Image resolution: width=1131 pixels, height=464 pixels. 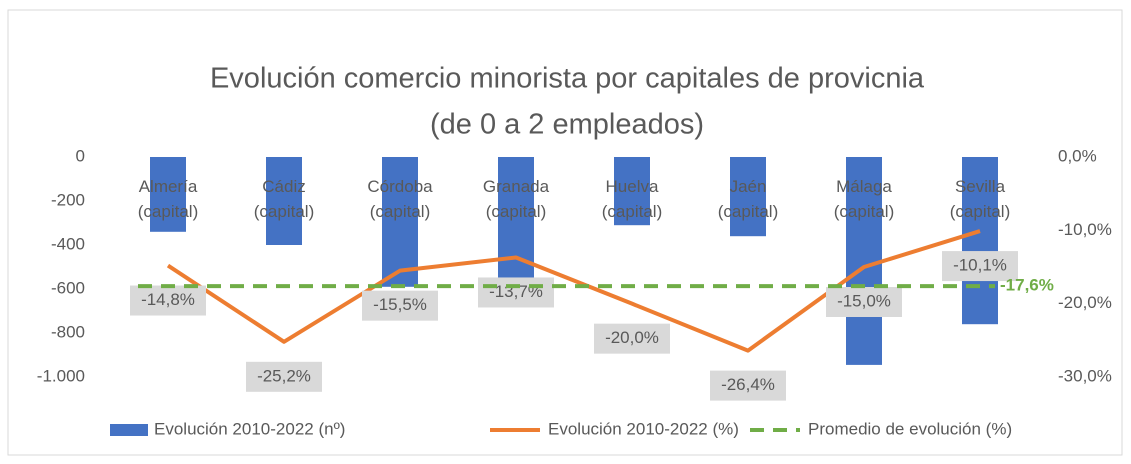 I want to click on data-label: -20,0%, so click(x=632, y=337).